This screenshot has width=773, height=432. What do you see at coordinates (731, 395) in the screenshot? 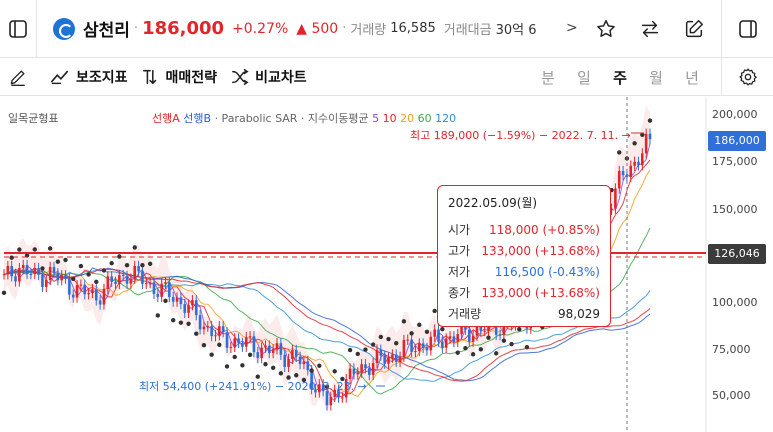
I see `axis-label: 50,000` at bounding box center [731, 395].